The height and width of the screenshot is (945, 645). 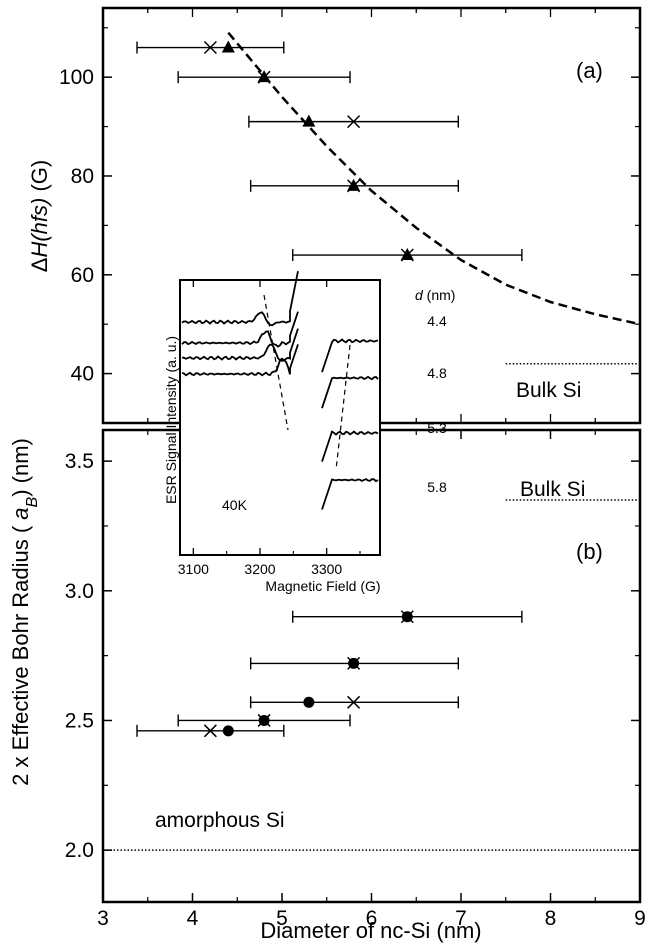 I want to click on a-y-tick-label: 60, so click(x=82, y=275).